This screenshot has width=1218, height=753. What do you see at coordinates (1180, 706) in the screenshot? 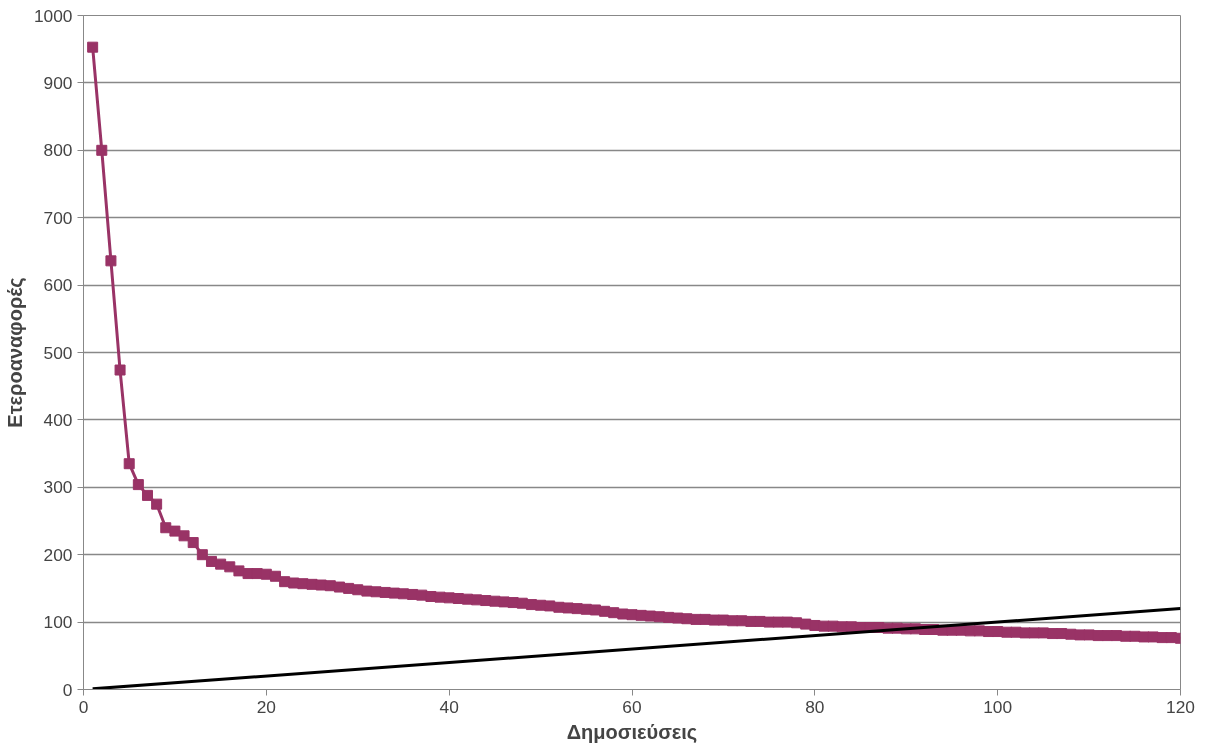
I see `x-tick-label: 120` at bounding box center [1180, 706].